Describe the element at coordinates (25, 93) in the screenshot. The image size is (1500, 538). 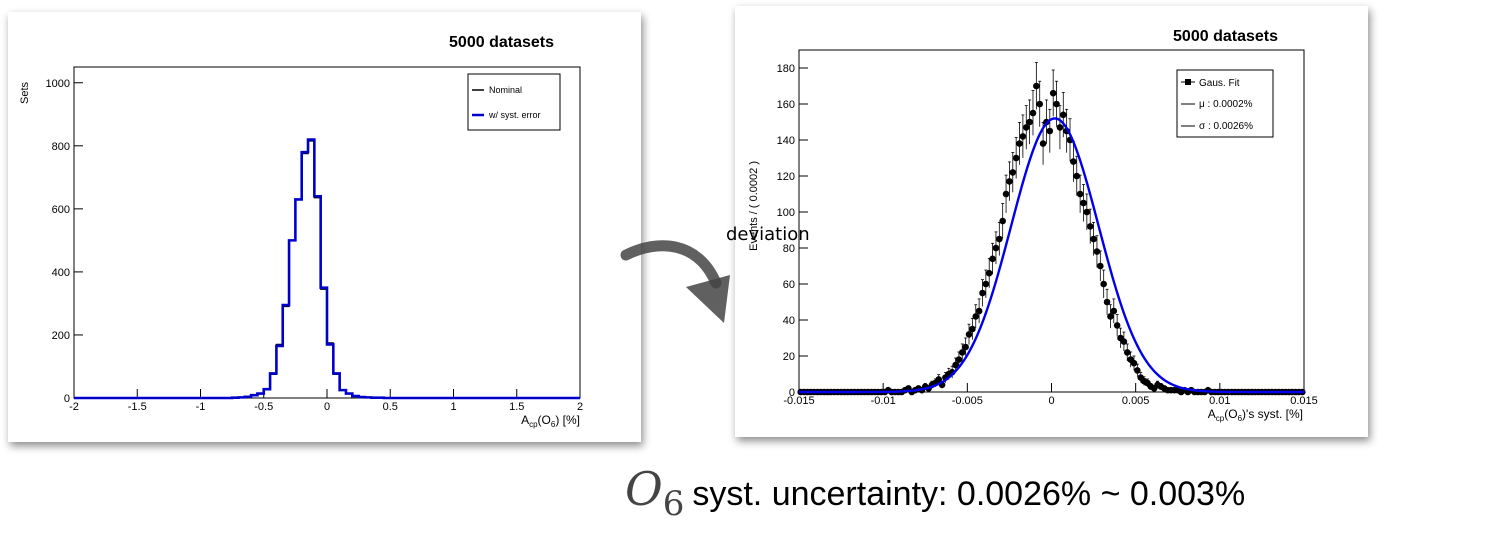
I see `y-axis-label-text: Sets` at that location.